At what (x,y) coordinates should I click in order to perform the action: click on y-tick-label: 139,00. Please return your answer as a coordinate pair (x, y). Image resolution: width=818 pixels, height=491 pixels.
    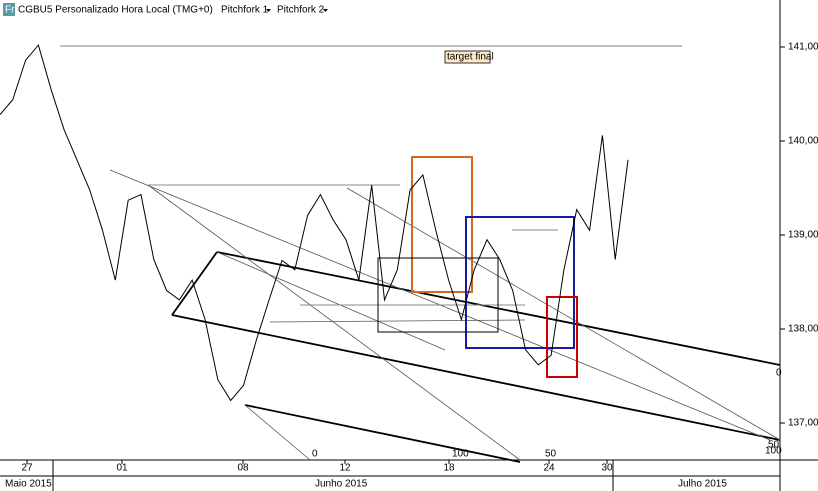
    Looking at the image, I should click on (803, 235).